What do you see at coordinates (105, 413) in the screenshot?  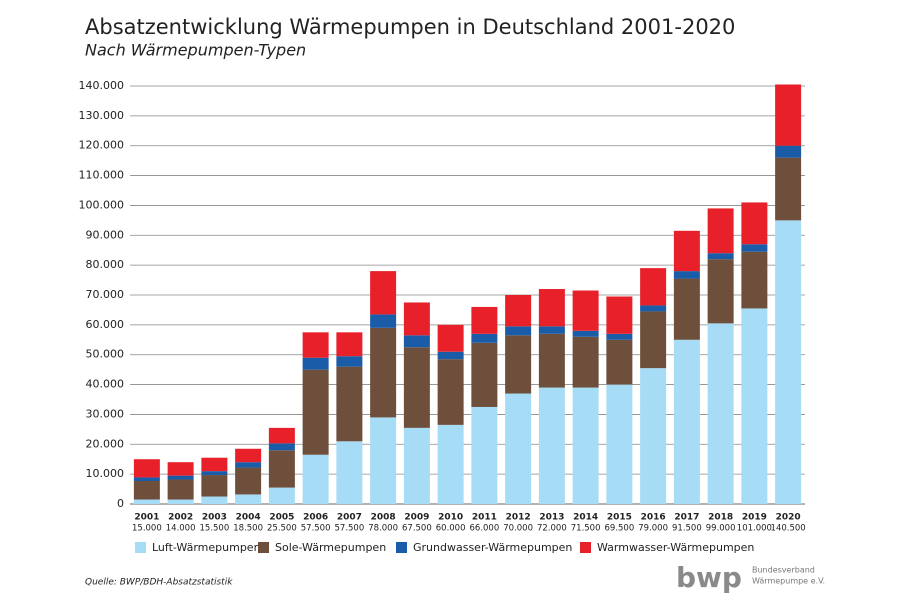 I see `y-tick-label: 30.000` at bounding box center [105, 413].